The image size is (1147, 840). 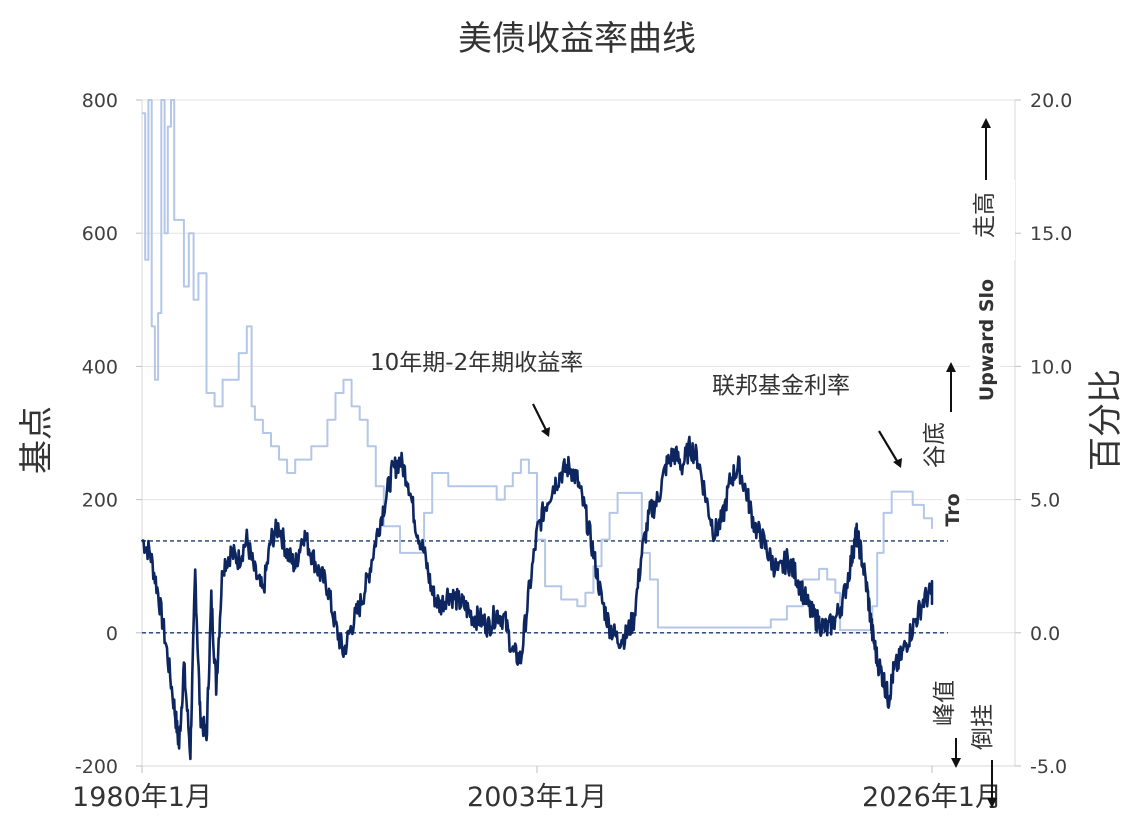 What do you see at coordinates (537, 797) in the screenshot?
I see `x-tick-label: 2003年1月` at bounding box center [537, 797].